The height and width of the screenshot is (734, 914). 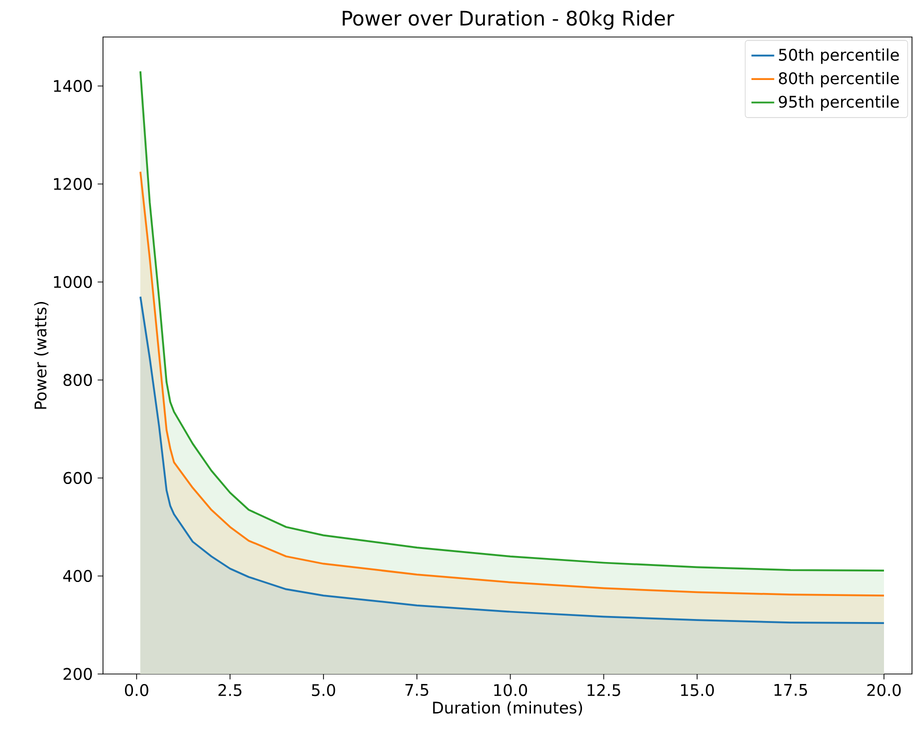 I want to click on legend-label: 95th percentile, so click(x=838, y=103).